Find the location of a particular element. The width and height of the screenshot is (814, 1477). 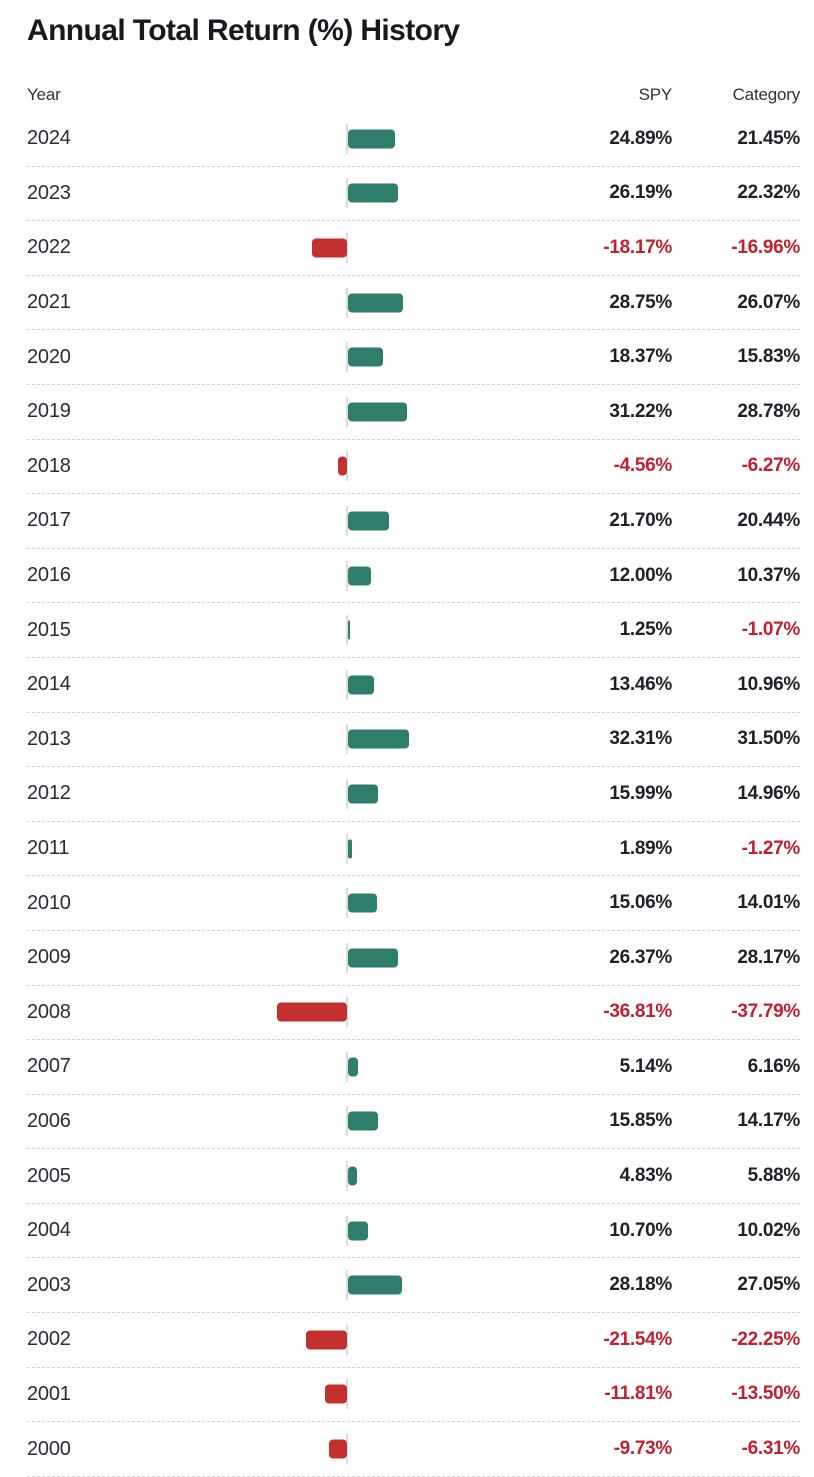

table-row: 2004 10.70% 10.02% is located at coordinates (413, 1231).